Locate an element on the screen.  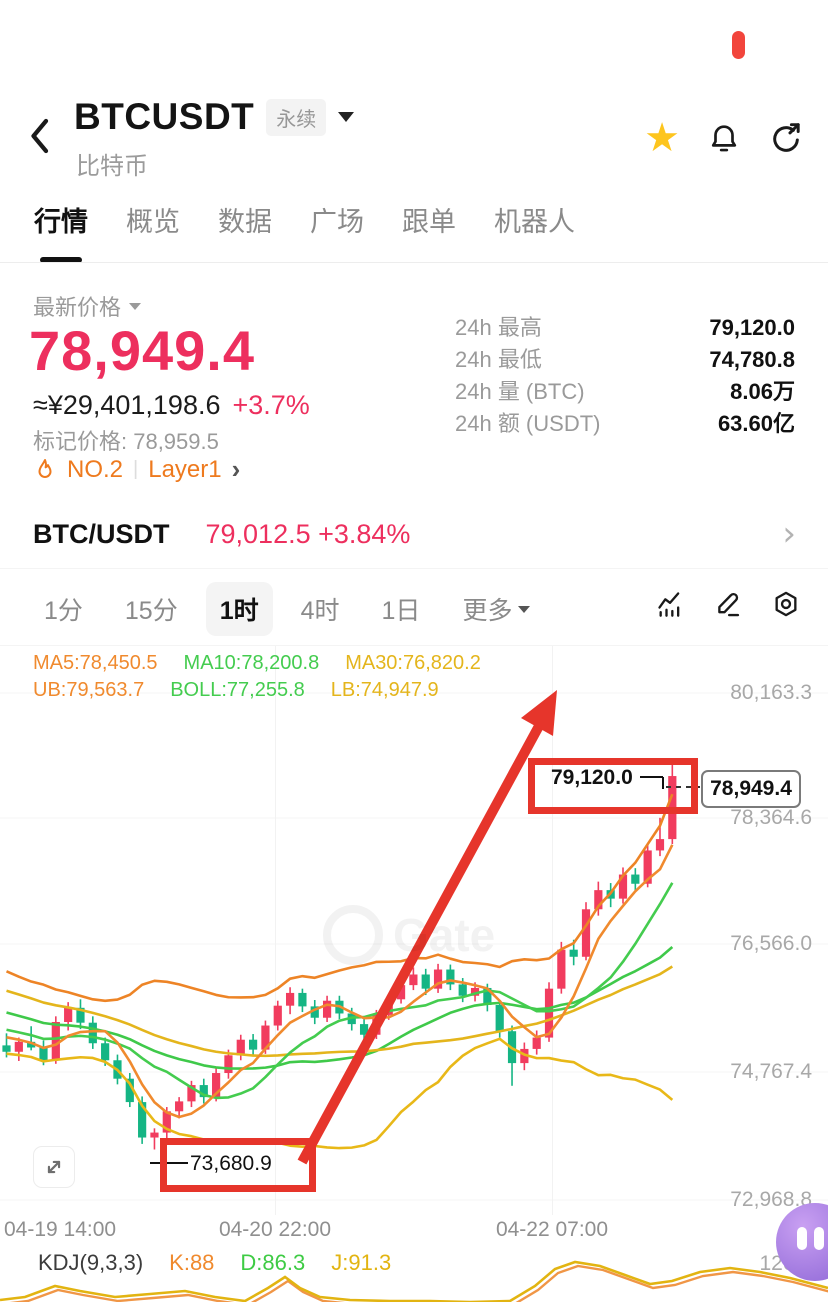
last-price-label: 最新价格 is located at coordinates (77, 307).